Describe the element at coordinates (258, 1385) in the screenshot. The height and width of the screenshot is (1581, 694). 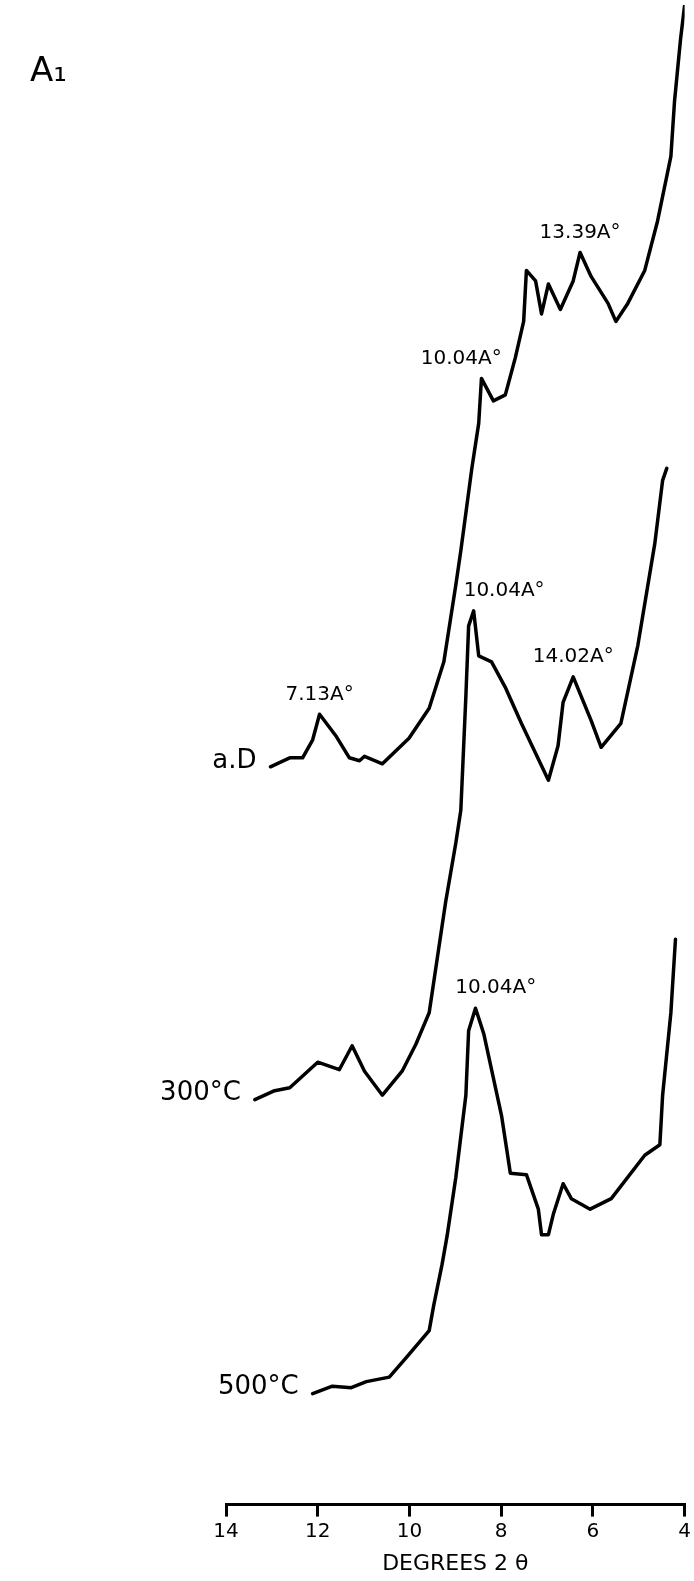
I see `series-label: 500°C` at that location.